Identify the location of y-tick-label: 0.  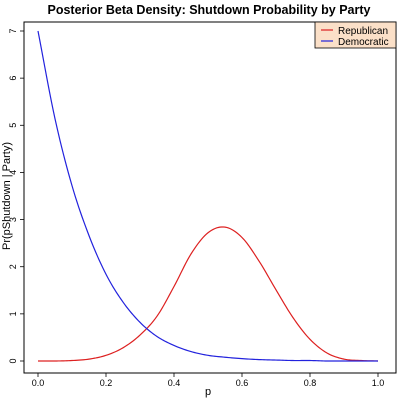
(13, 360).